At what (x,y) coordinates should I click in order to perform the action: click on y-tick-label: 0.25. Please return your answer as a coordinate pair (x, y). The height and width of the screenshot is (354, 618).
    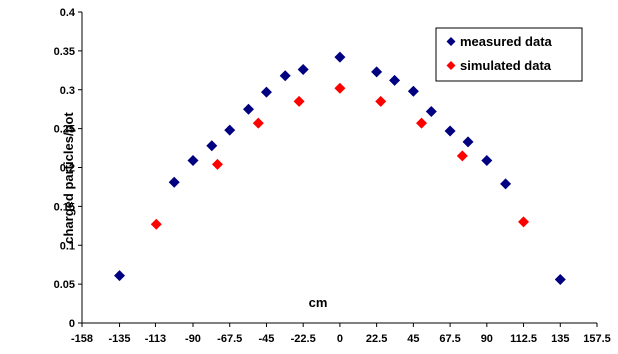
    Looking at the image, I should click on (64, 130).